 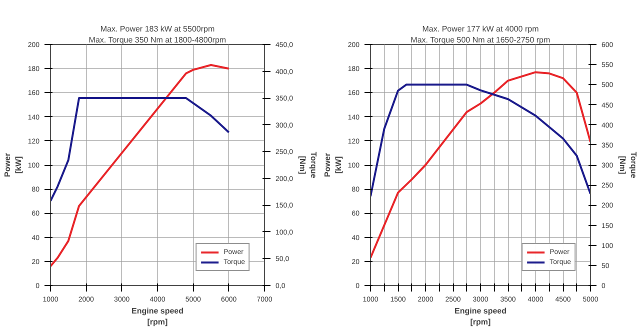 I want to click on chart-subtitle: Max. Torque 500 Nm at 1650-2750 rpm, so click(x=480, y=40).